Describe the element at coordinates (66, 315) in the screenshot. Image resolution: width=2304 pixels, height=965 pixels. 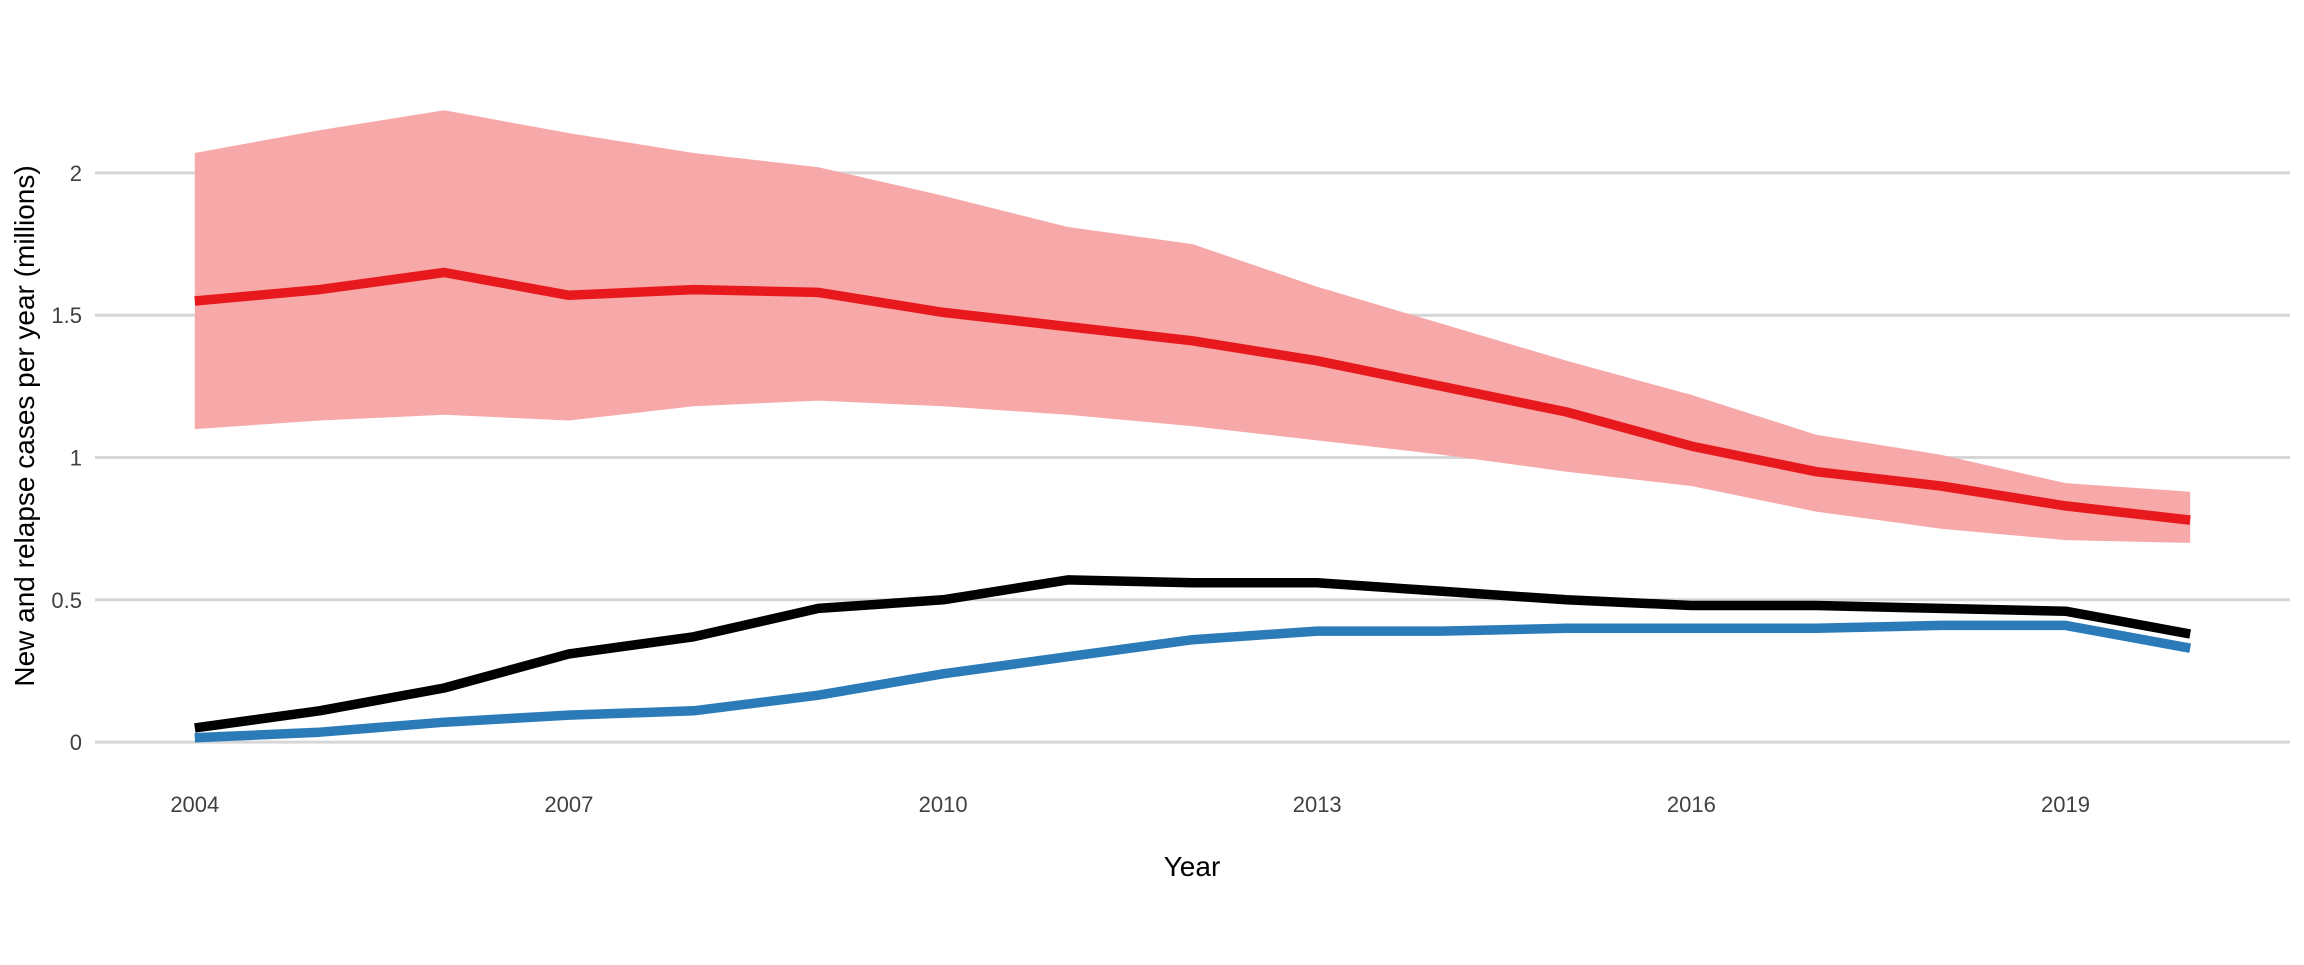
I see `y-tick-label-1.5: 1.5` at that location.